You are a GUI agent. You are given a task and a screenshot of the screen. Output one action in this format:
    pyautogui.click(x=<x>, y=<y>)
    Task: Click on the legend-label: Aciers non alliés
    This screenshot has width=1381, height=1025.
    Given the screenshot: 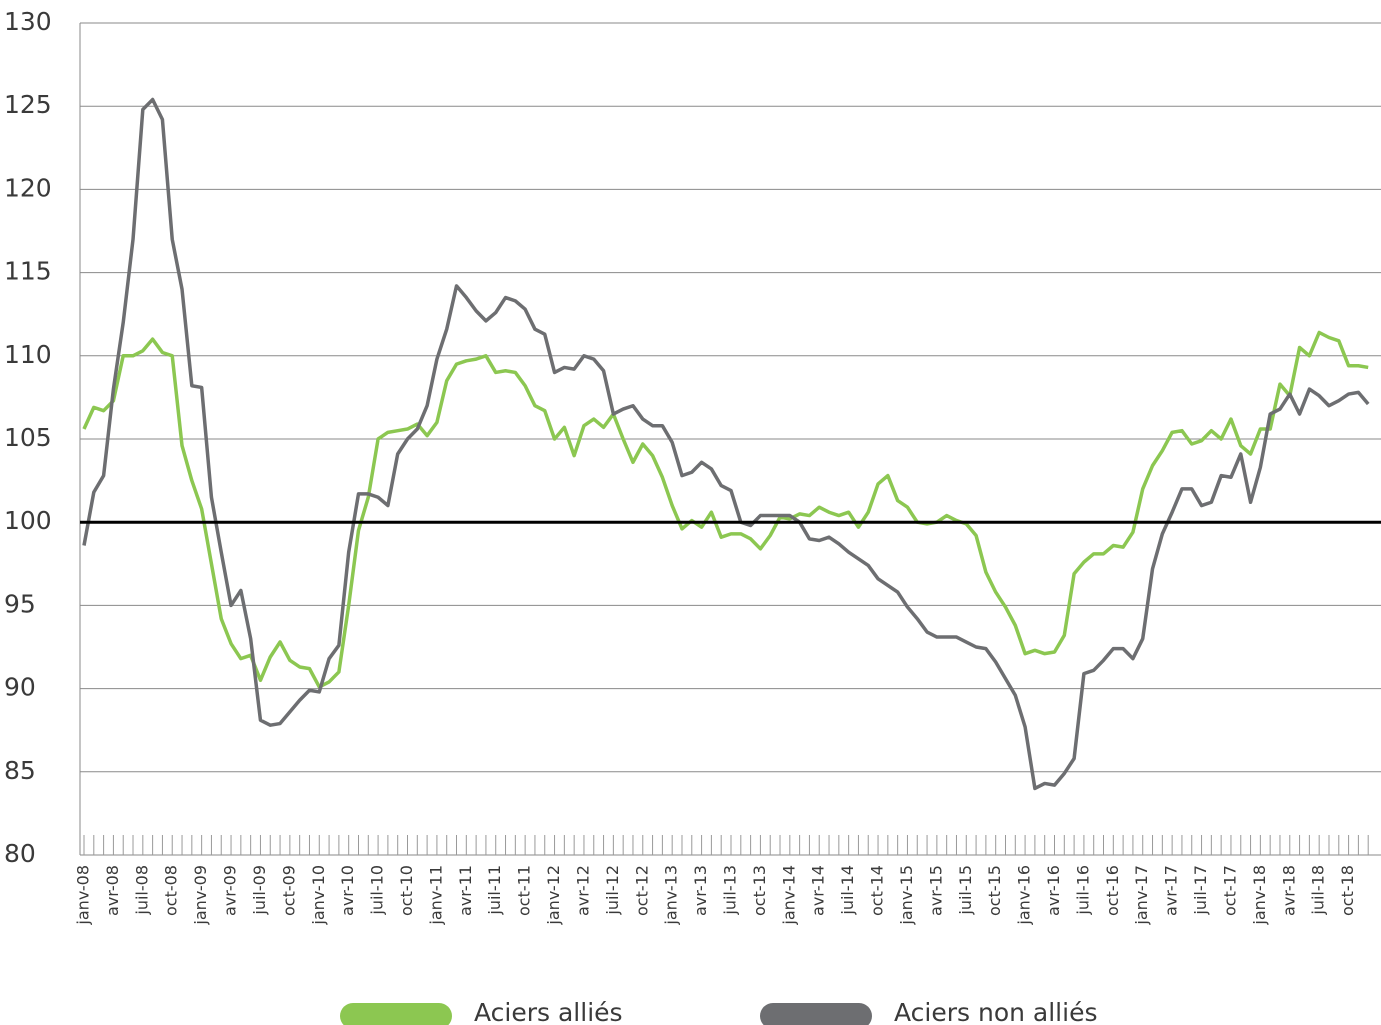 What is the action you would take?
    pyautogui.click(x=995, y=1011)
    